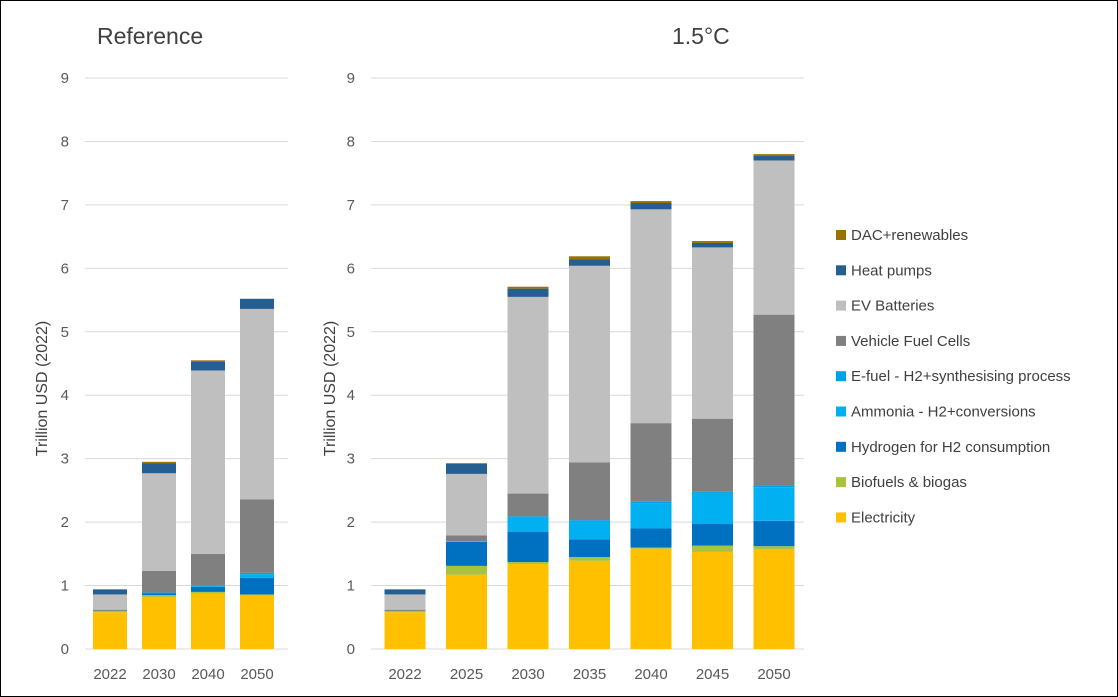 This screenshot has height=697, width=1118. What do you see at coordinates (589, 258) in the screenshot?
I see `bar-segment-dac-renewables-2035` at bounding box center [589, 258].